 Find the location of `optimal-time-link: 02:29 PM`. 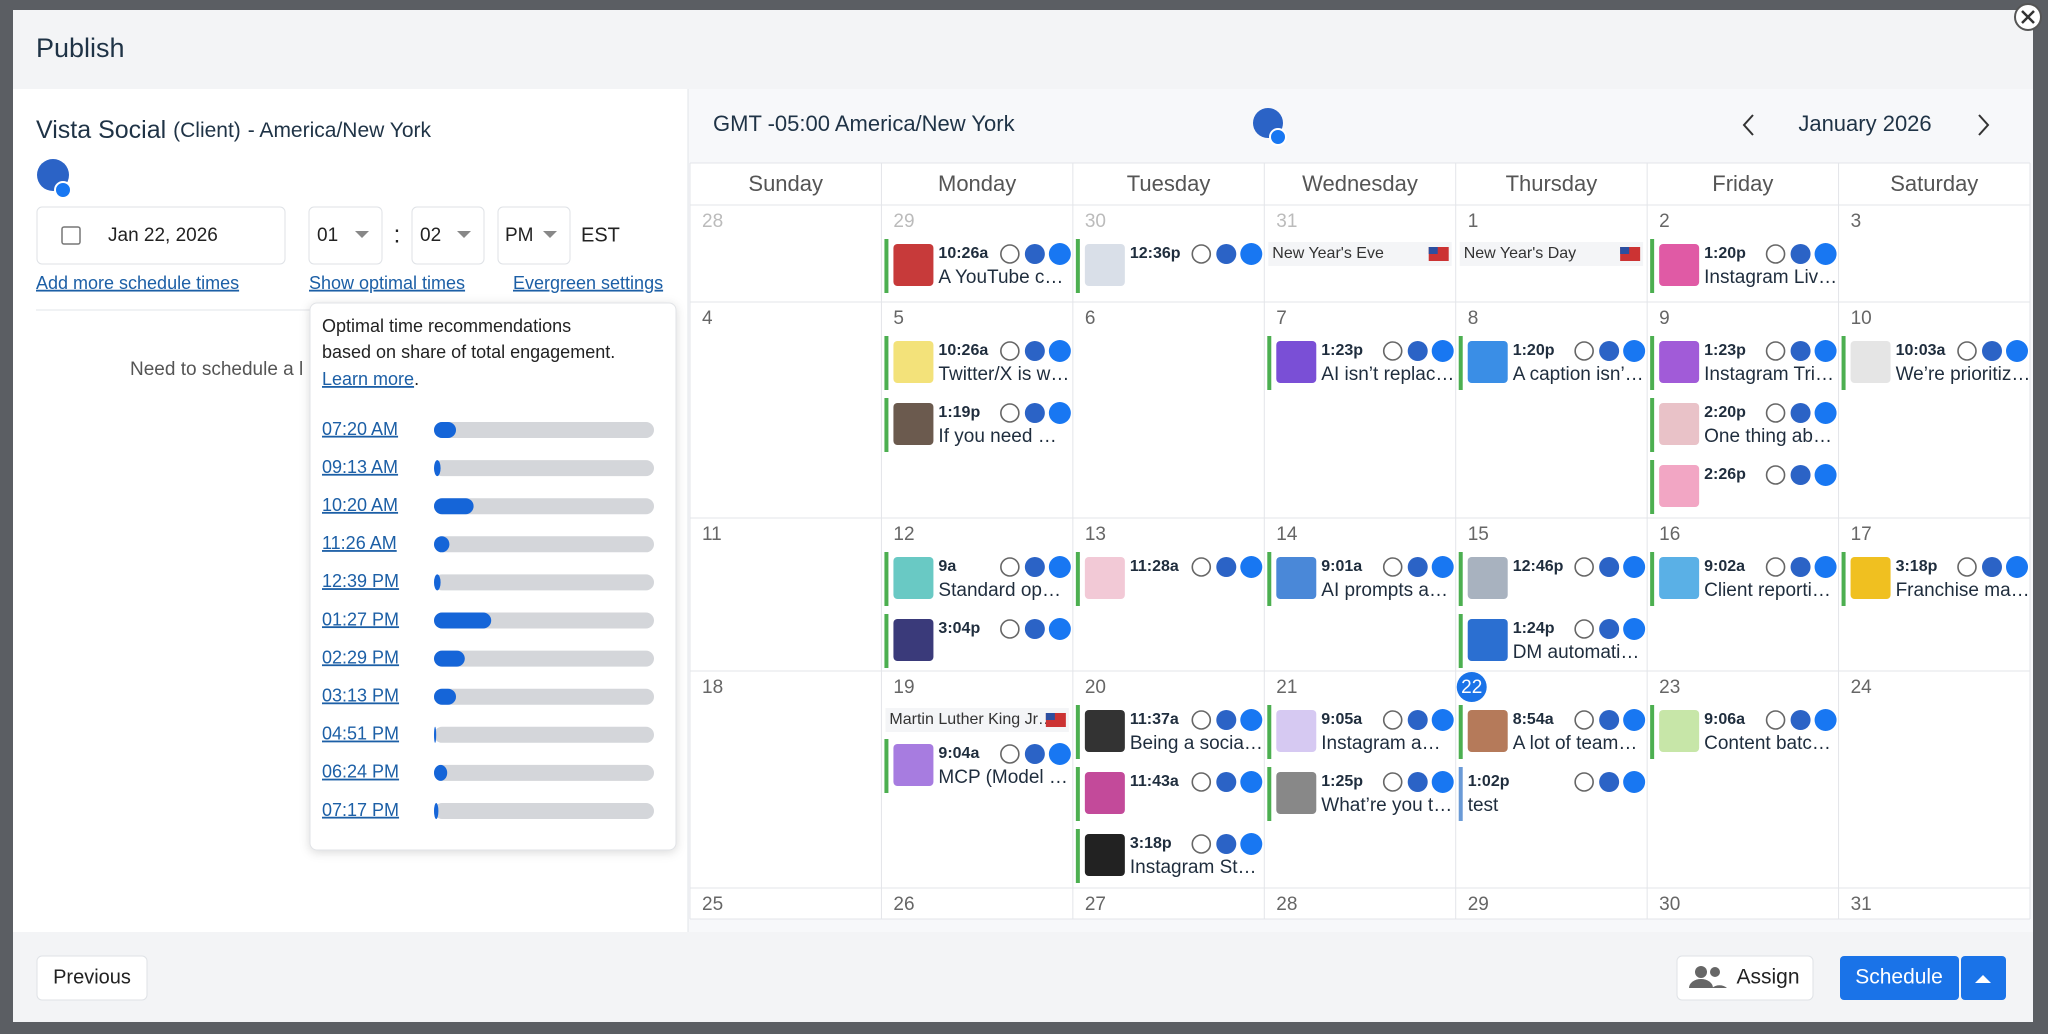

optimal-time-link: 02:29 PM is located at coordinates (360, 657).